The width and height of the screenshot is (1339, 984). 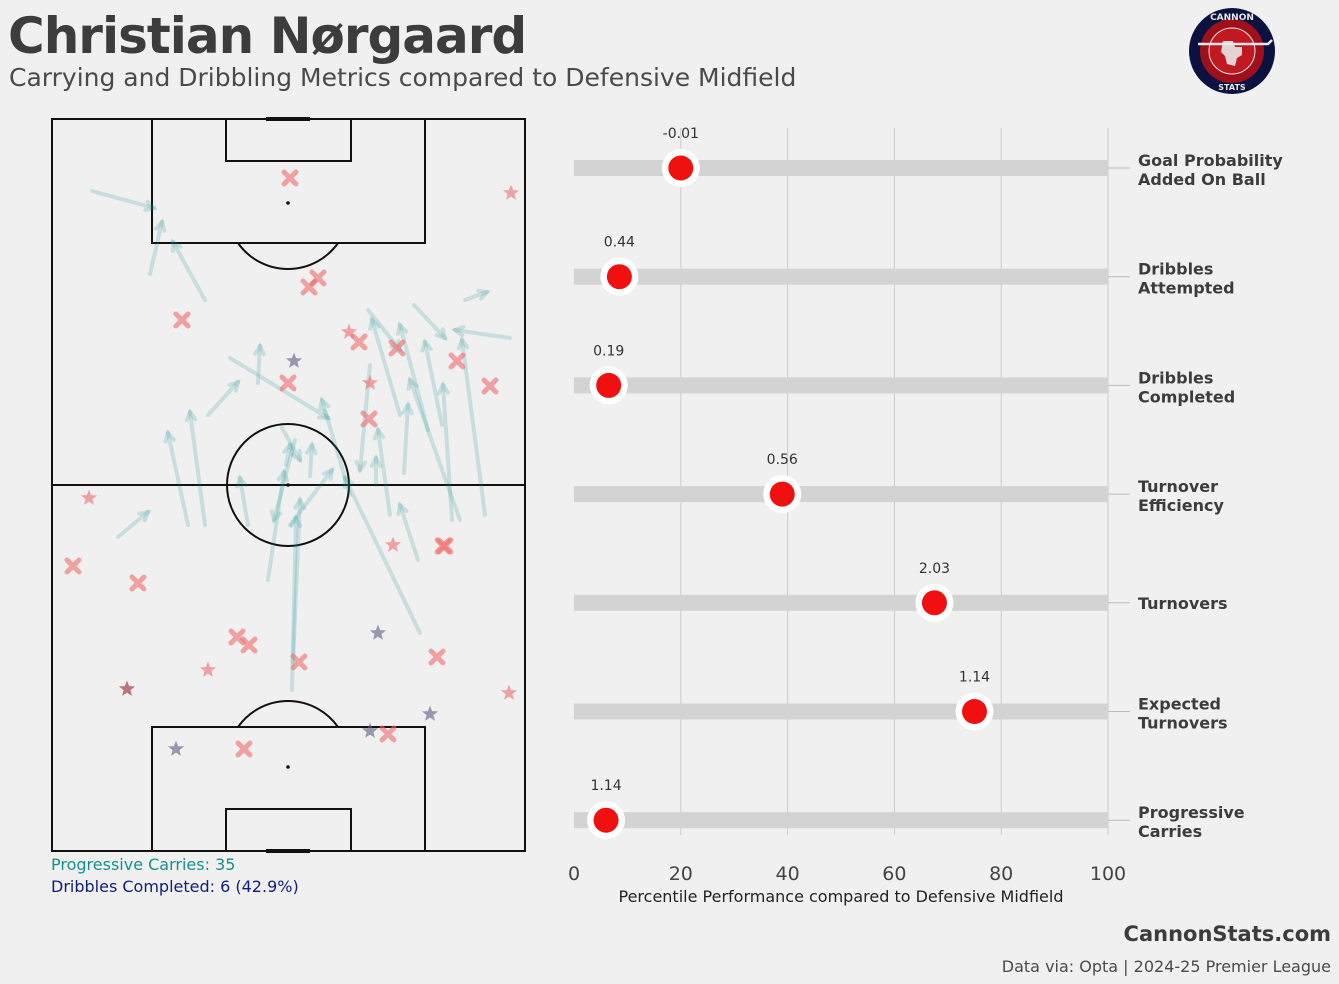 What do you see at coordinates (1181, 505) in the screenshot?
I see `category-label: Efficiency` at bounding box center [1181, 505].